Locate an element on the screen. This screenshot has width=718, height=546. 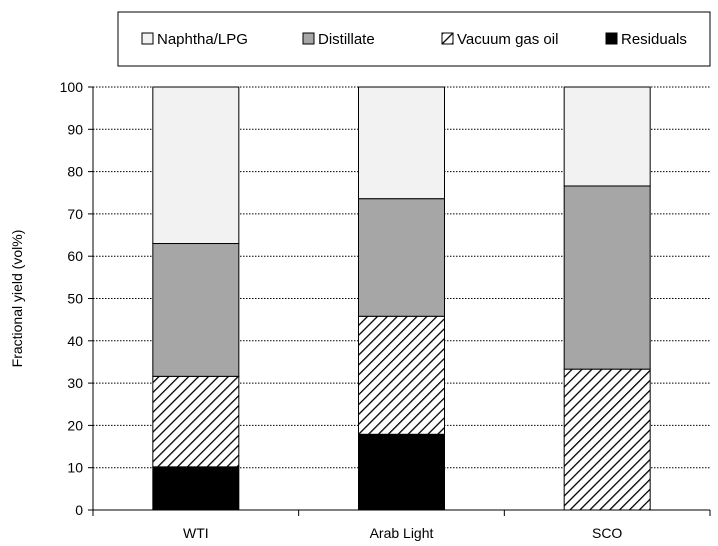
y-tick-label: 30 is located at coordinates (75, 383).